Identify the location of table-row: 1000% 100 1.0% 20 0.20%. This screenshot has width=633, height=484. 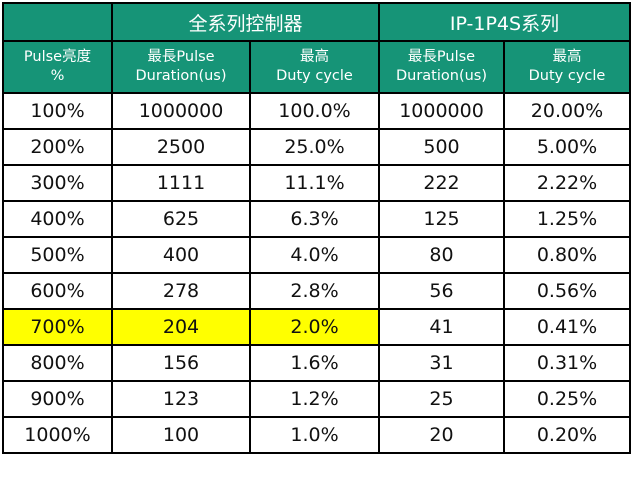
(316, 435).